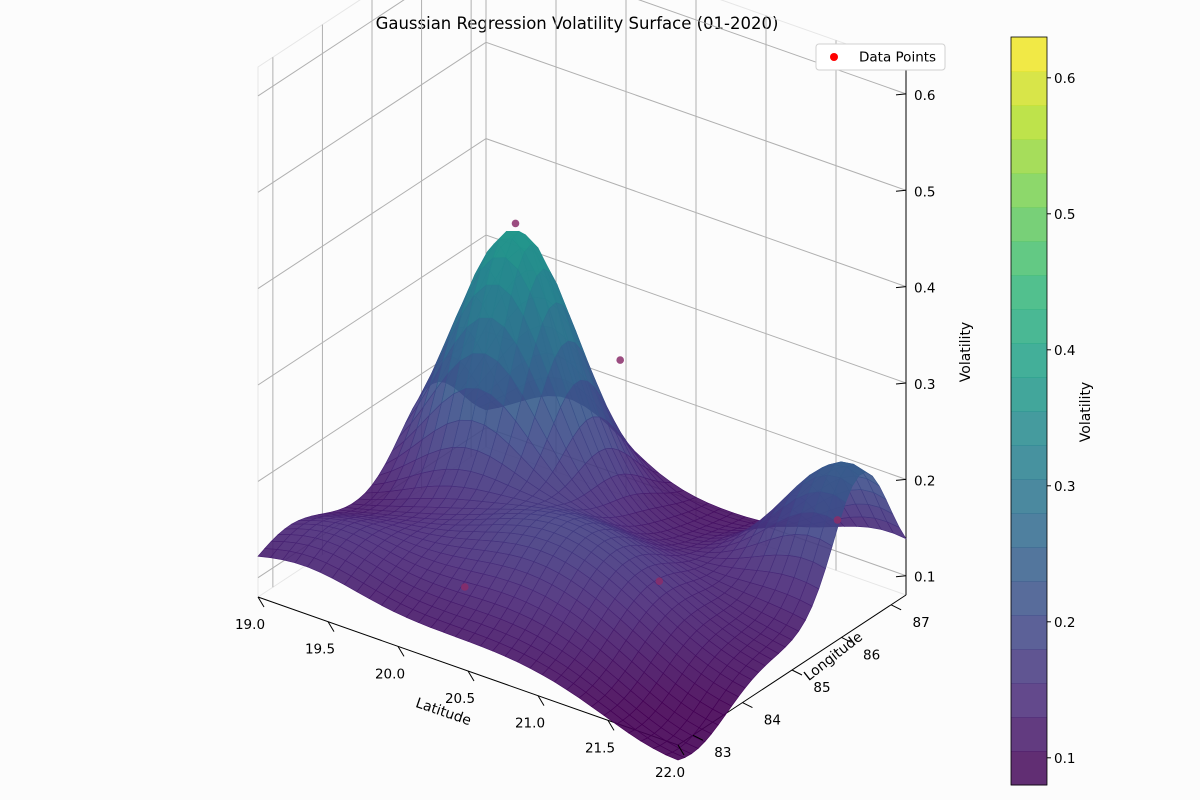  I want to click on colorbar-label: Volatility, so click(1086, 412).